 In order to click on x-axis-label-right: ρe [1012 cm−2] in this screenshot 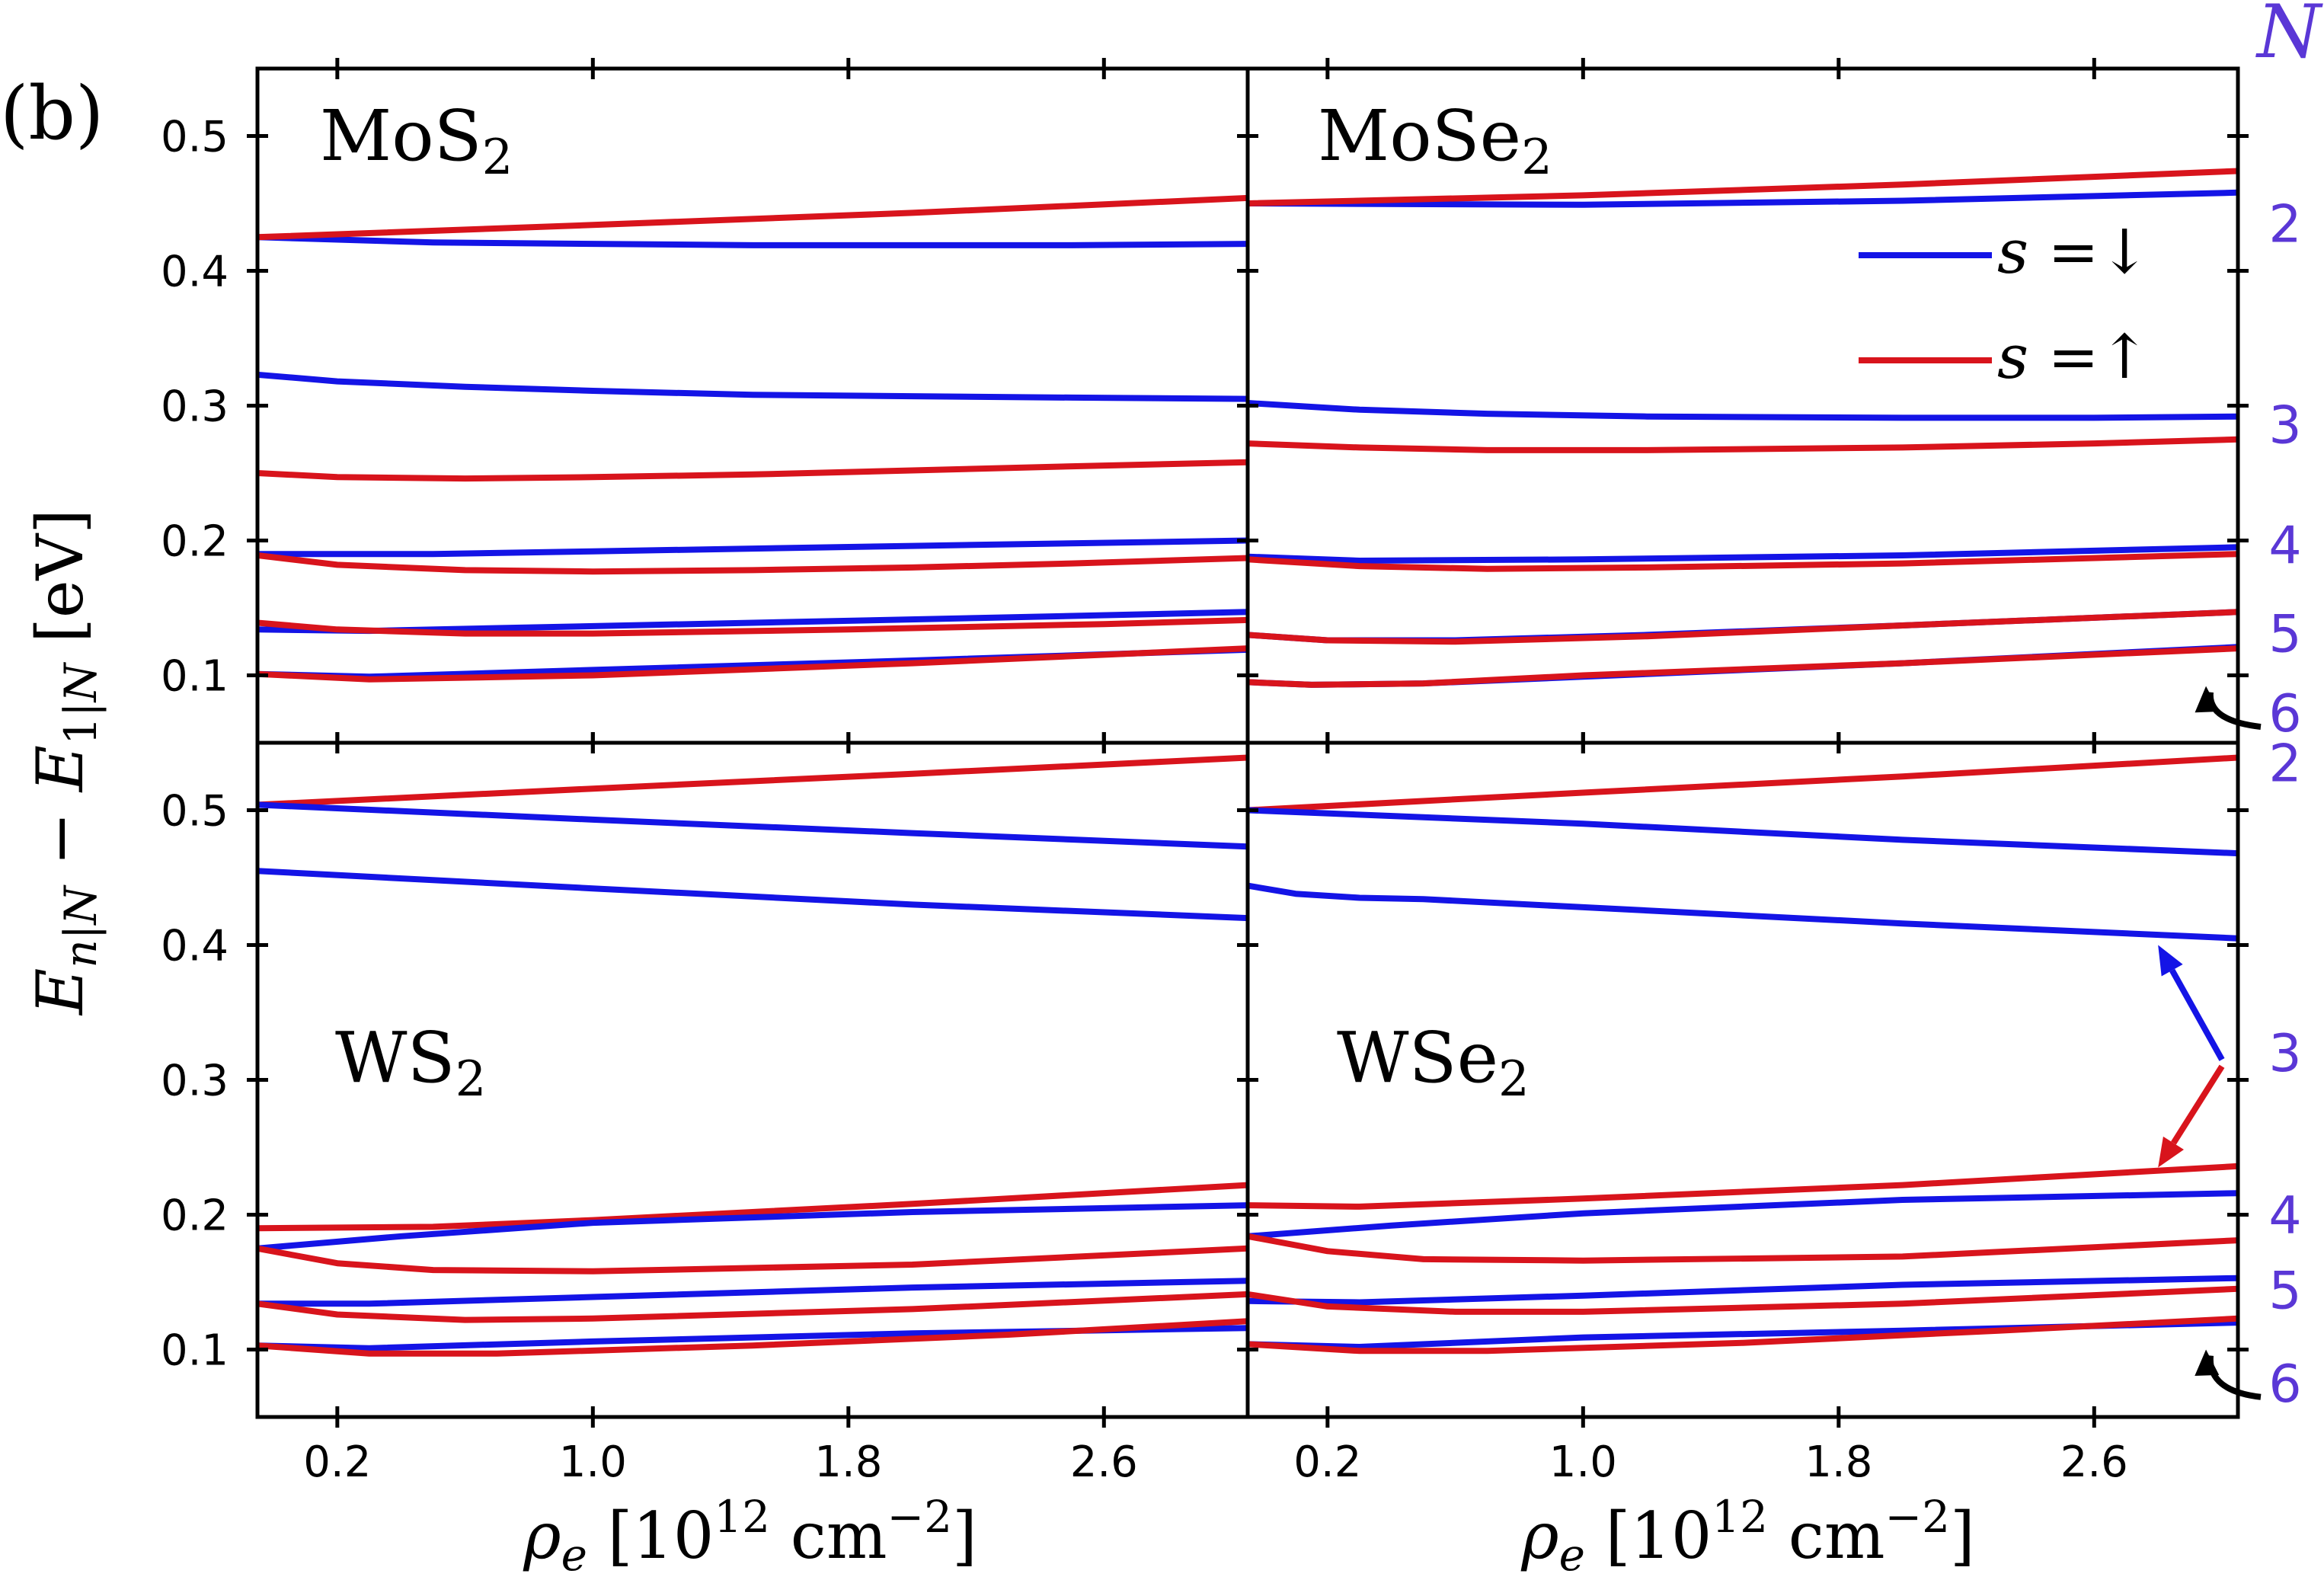, I will do `click(1747, 1535)`.